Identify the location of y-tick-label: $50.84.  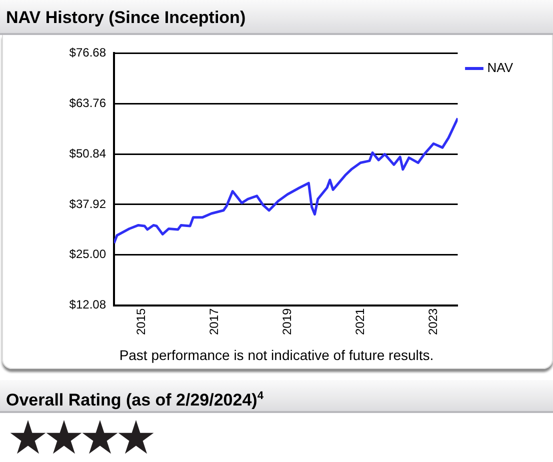
(87, 153).